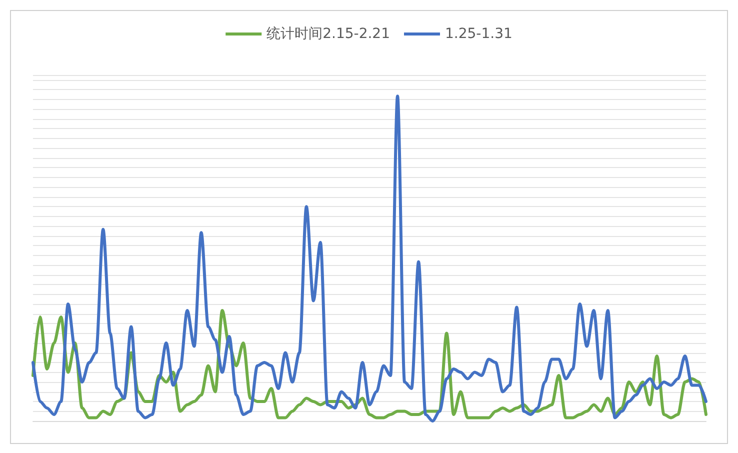  Describe the element at coordinates (328, 34) in the screenshot. I see `legend-label: 统计时间2.15-2.21` at that location.